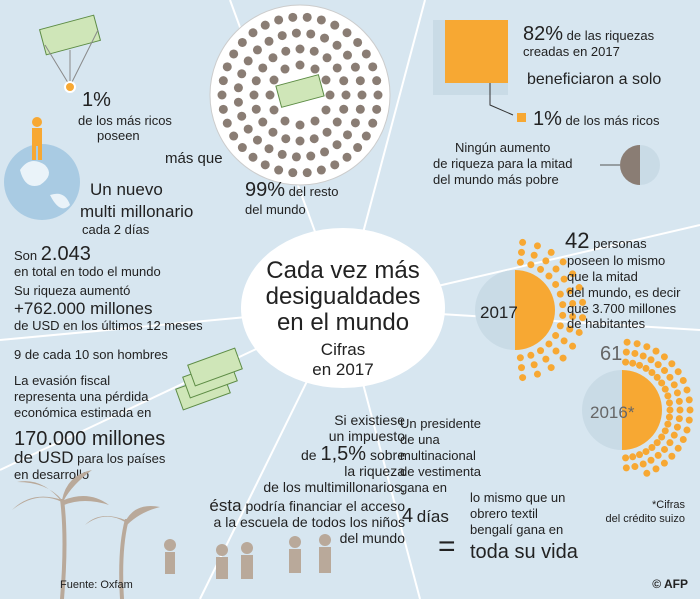  What do you see at coordinates (44, 457) in the screenshot?
I see `tax-evasion-currency: de USD` at bounding box center [44, 457].